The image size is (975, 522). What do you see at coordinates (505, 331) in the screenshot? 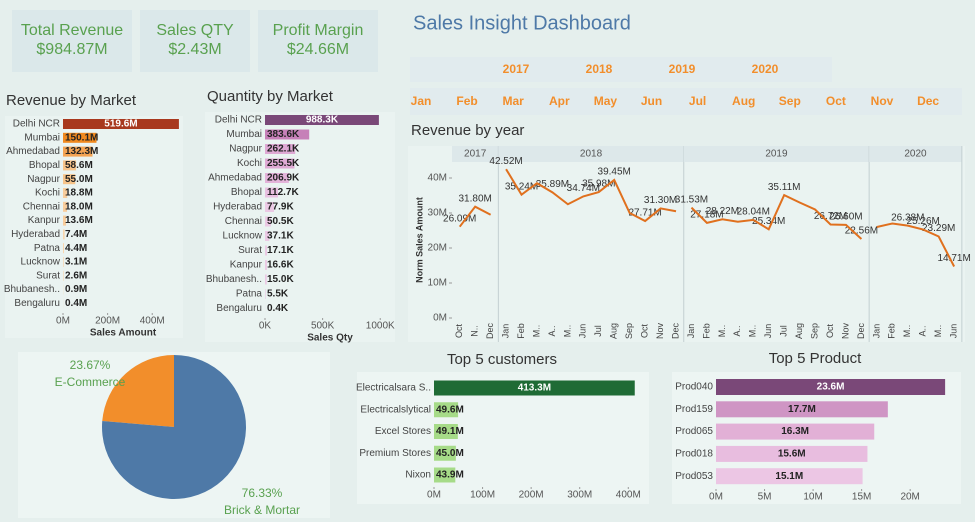
I see `x-tick-label: Jan` at bounding box center [505, 331].